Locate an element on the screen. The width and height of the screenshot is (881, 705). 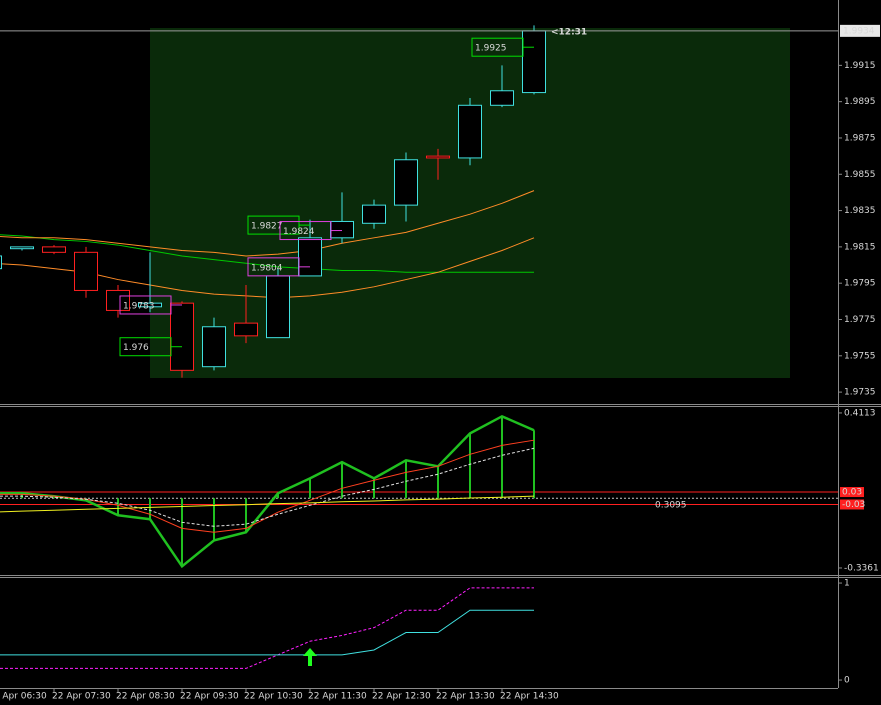
x-tick-label: 22 Apr 07:30 is located at coordinates (81, 697).